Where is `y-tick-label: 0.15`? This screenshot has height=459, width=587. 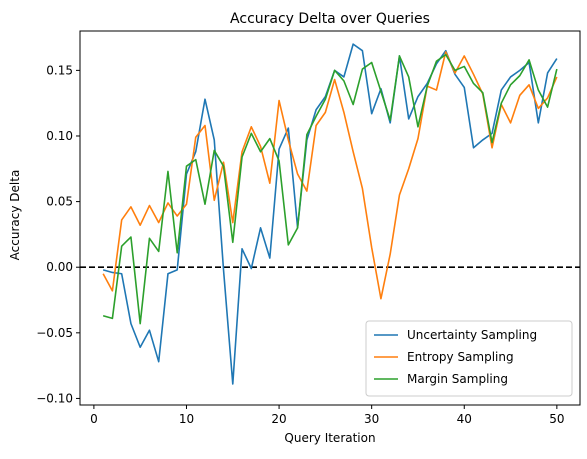
y-tick-label: 0.15 is located at coordinates (59, 70).